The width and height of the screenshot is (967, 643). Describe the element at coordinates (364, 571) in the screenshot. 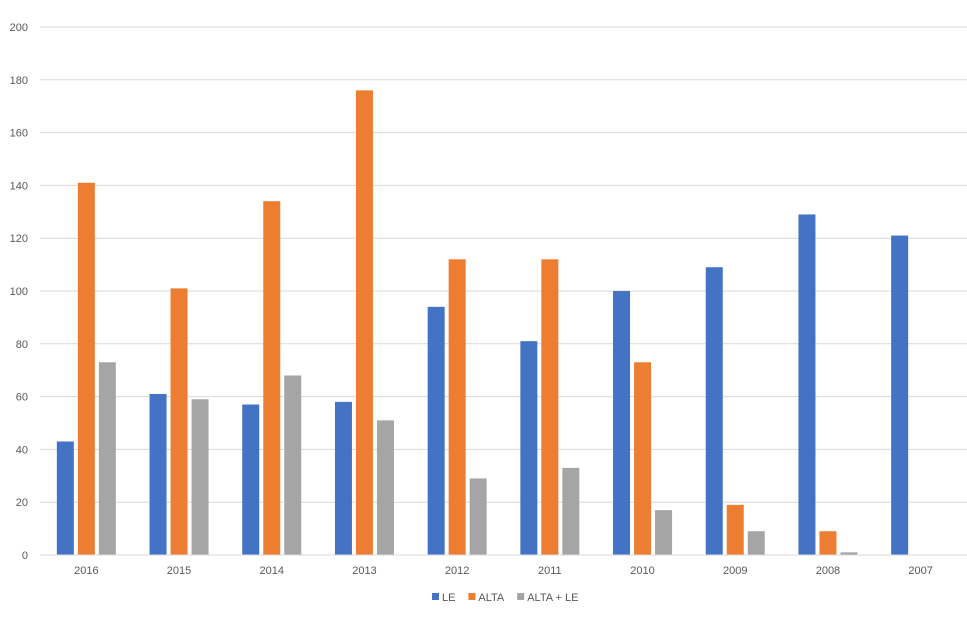

I see `x-tick-label: 2013` at that location.